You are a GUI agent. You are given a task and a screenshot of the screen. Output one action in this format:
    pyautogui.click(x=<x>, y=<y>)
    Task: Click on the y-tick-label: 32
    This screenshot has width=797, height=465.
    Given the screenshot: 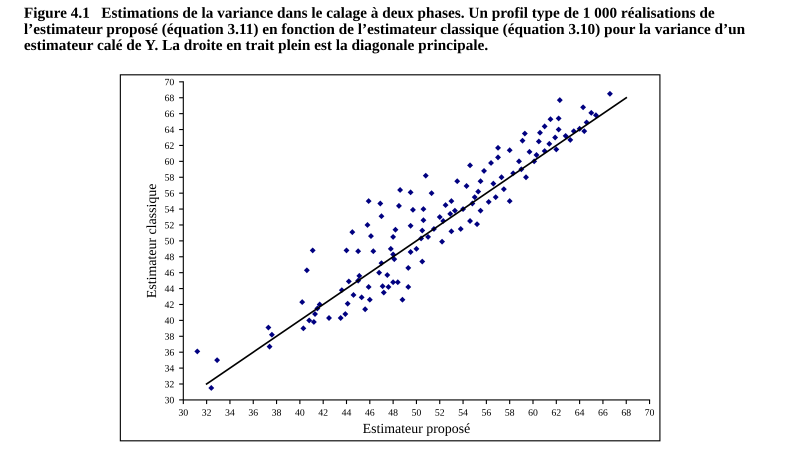 What is the action you would take?
    pyautogui.click(x=169, y=384)
    